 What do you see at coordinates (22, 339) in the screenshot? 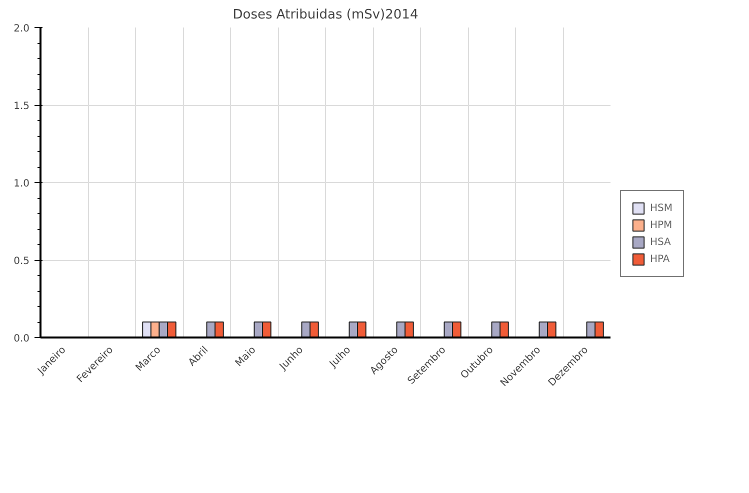
I see `y-tick-label: 0.0` at bounding box center [22, 339].